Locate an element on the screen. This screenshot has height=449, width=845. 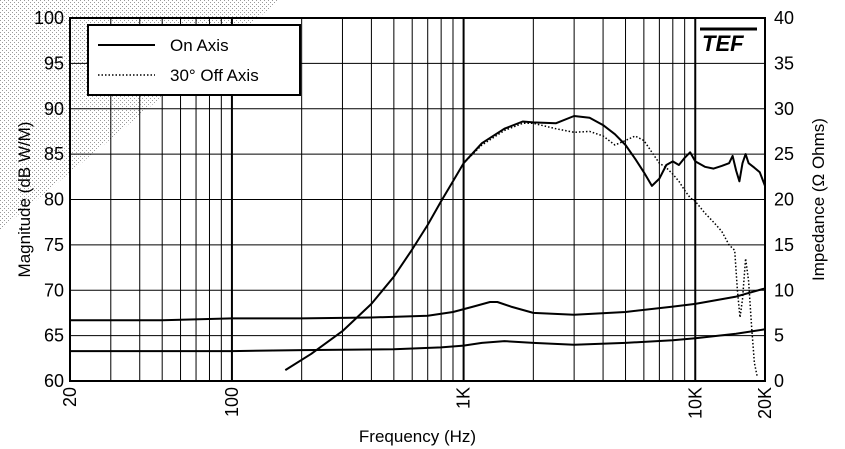
x-tick-label: 100 is located at coordinates (232, 402).